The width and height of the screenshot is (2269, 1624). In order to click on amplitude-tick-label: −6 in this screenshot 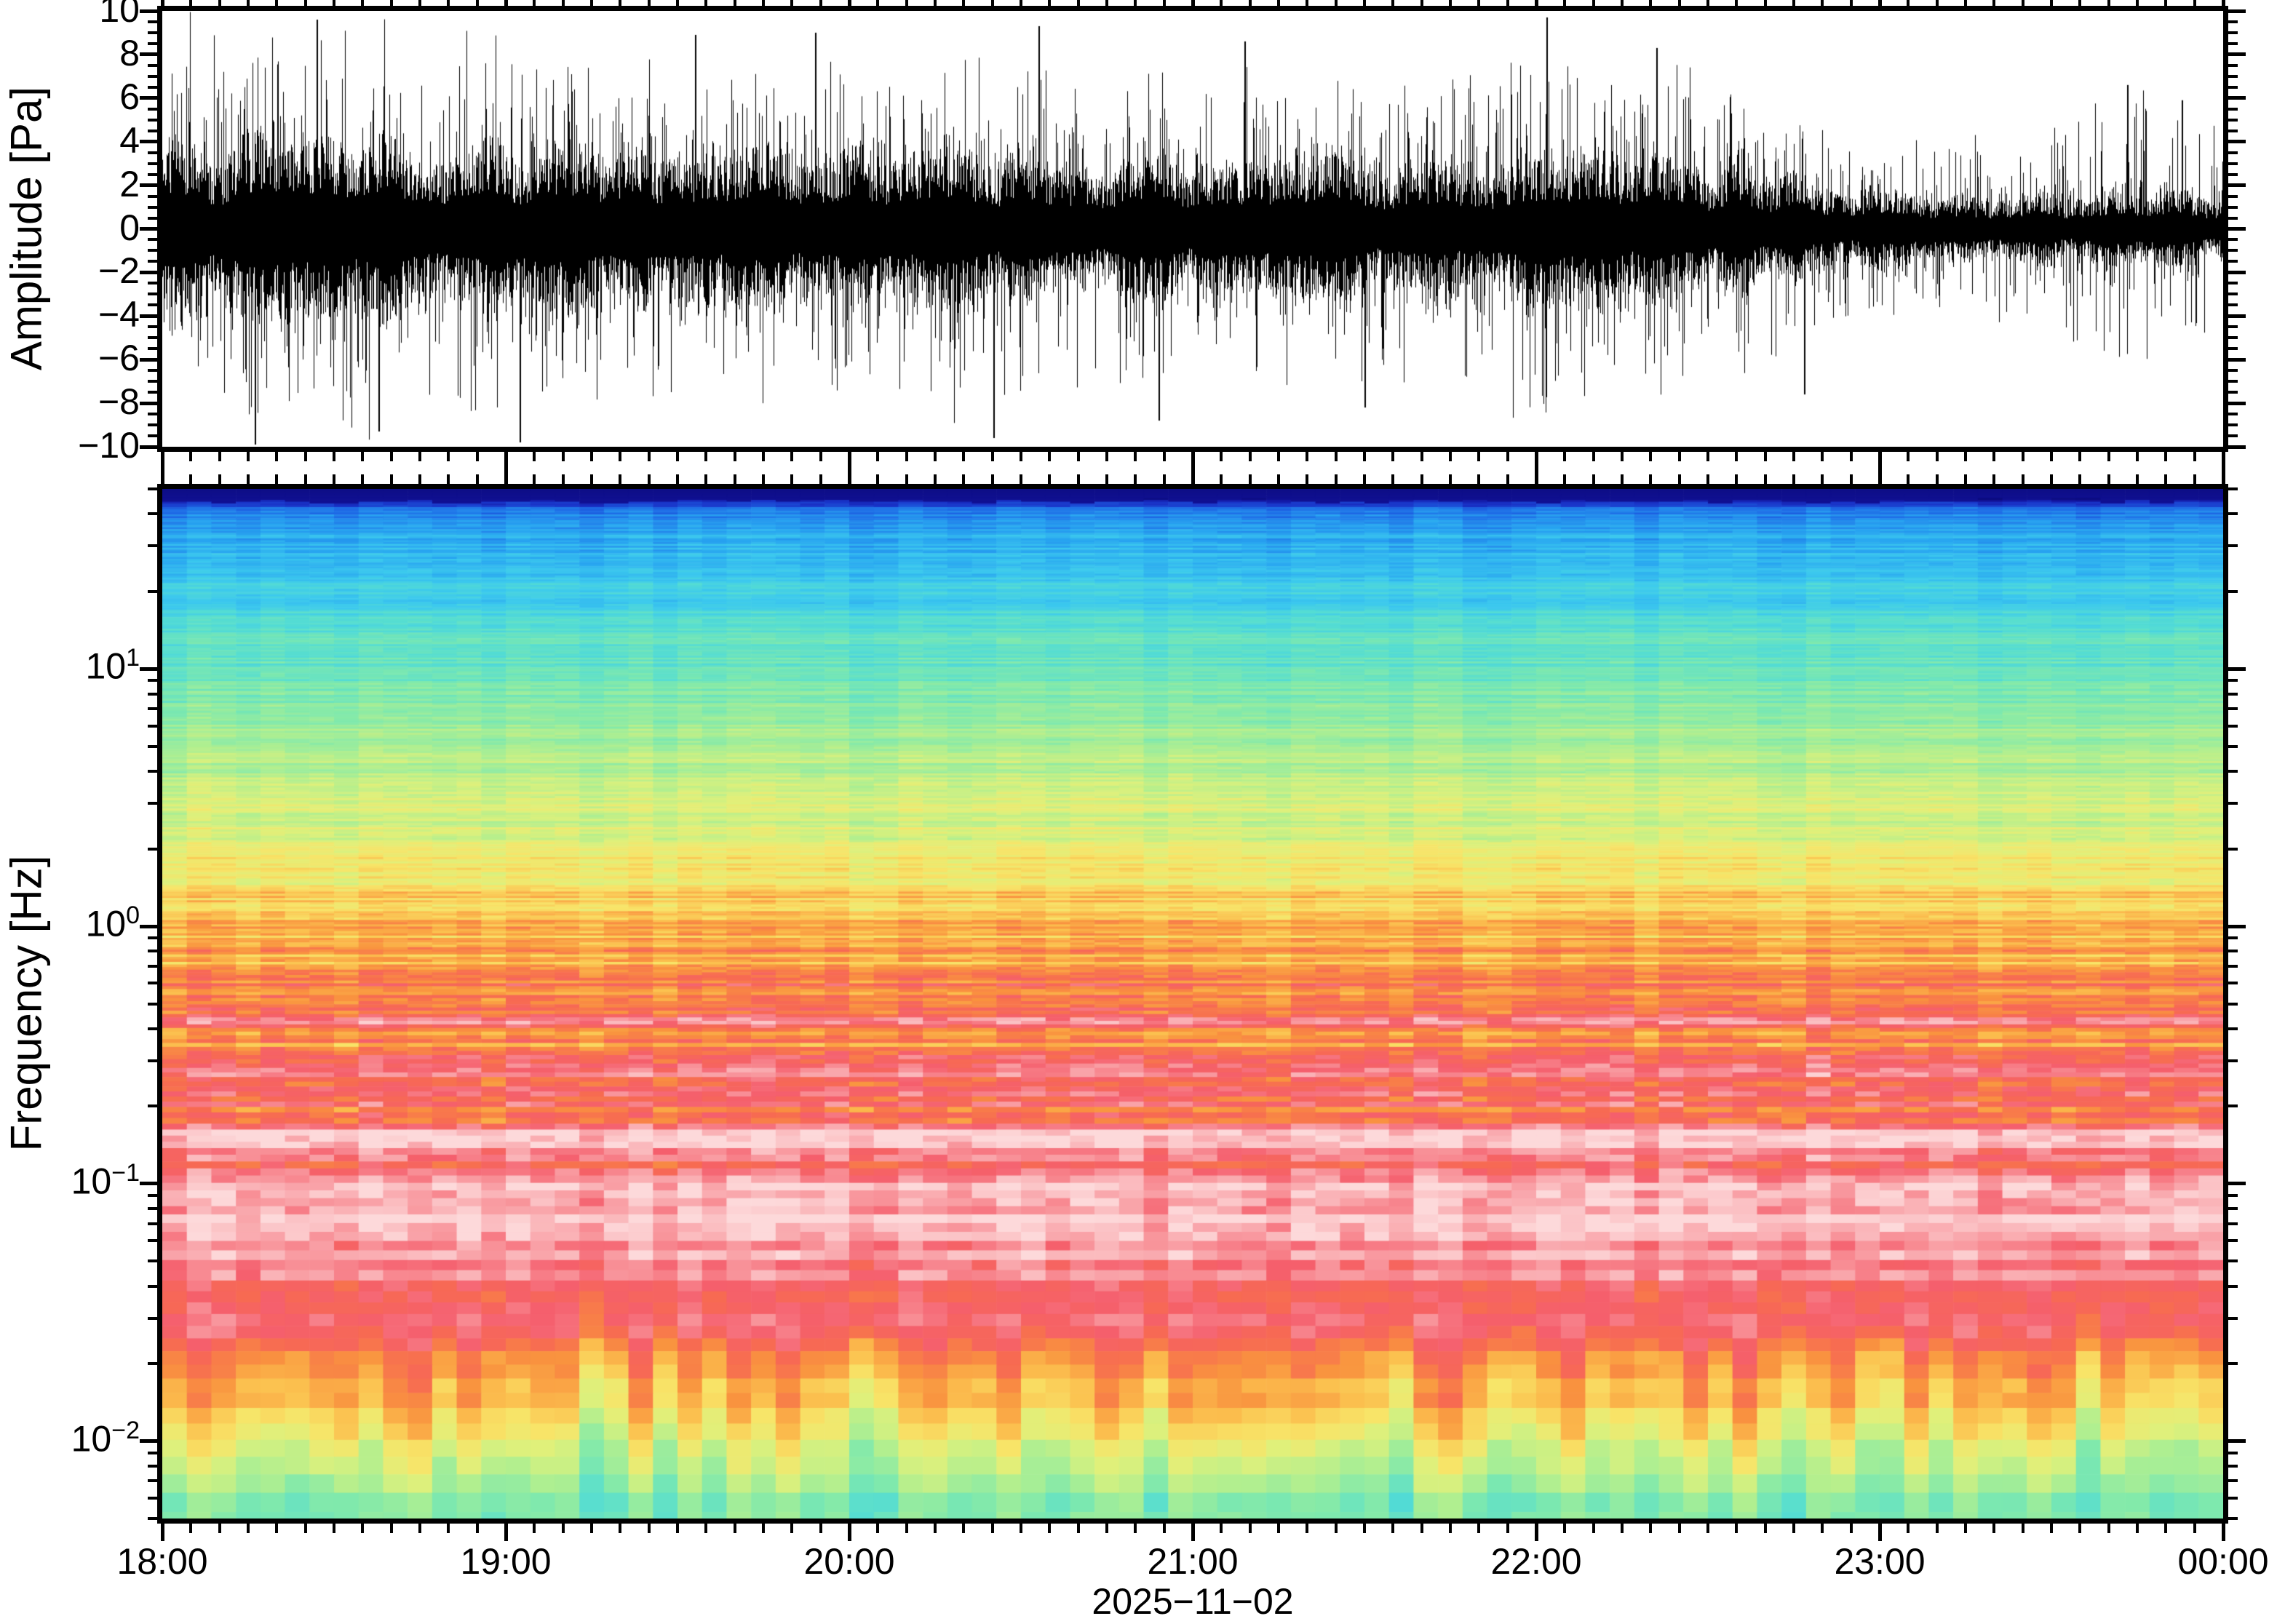, I will do `click(119, 358)`.